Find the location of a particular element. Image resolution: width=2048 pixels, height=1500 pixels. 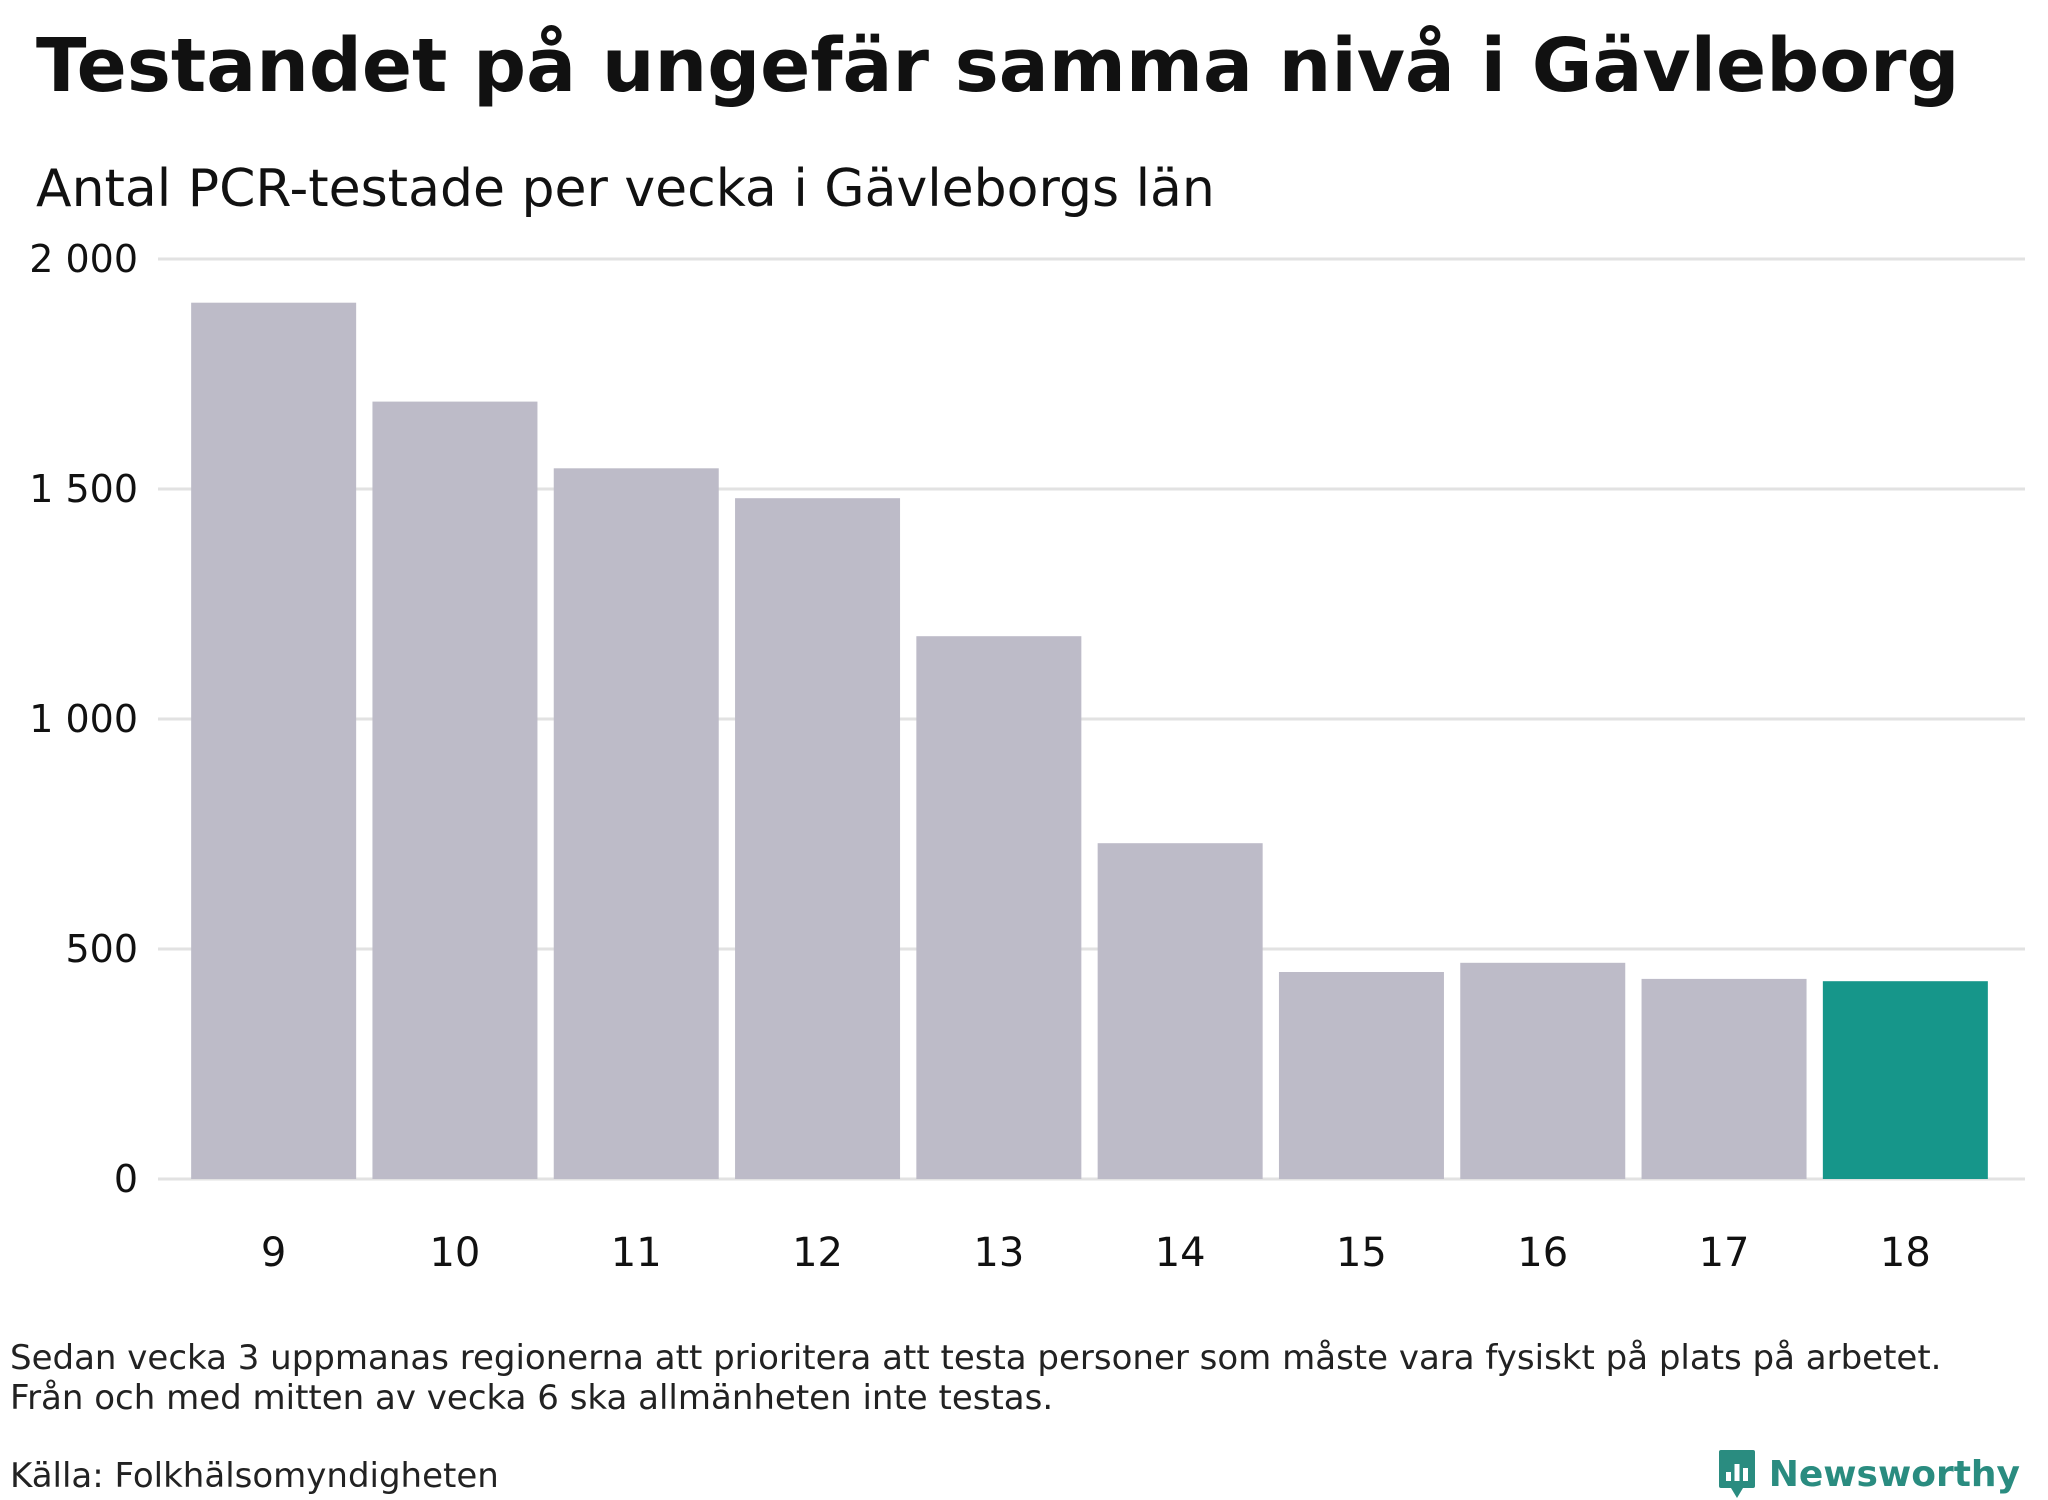

x-tick-label: 16 is located at coordinates (1542, 1253).